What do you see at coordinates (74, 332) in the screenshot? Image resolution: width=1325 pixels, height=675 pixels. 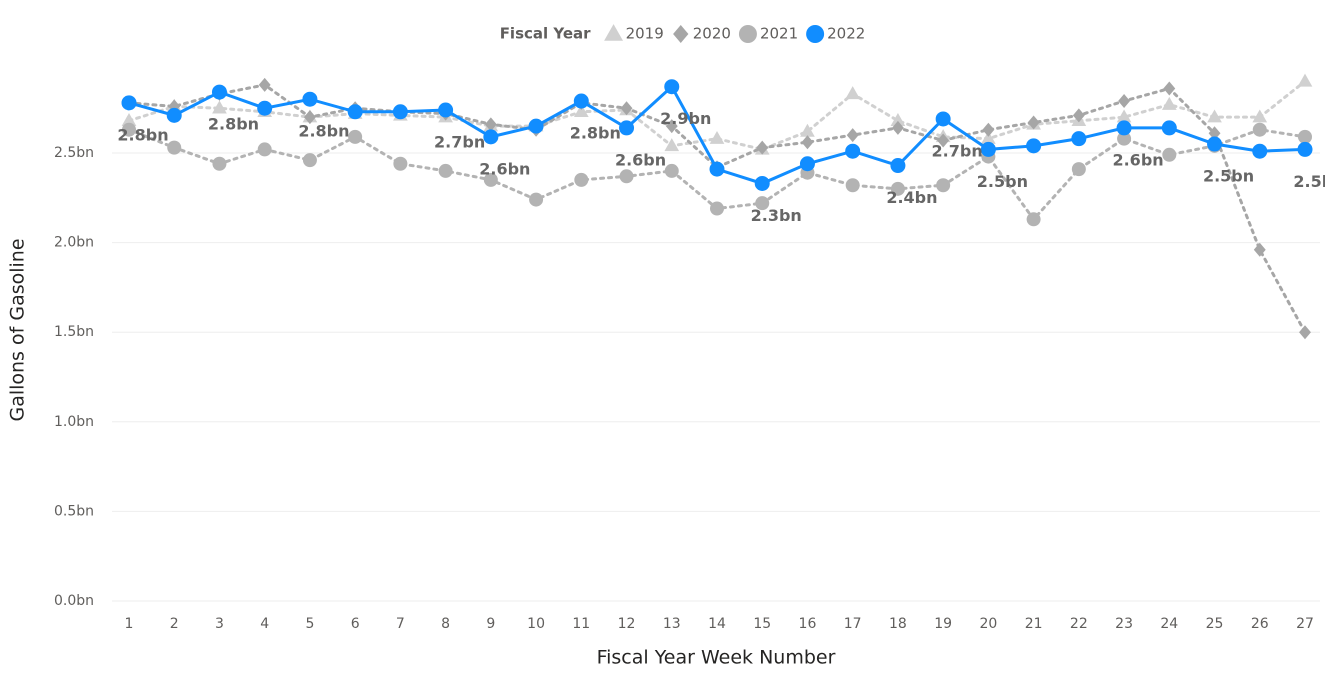 I see `y-tick-label: 1.5bn` at bounding box center [74, 332].